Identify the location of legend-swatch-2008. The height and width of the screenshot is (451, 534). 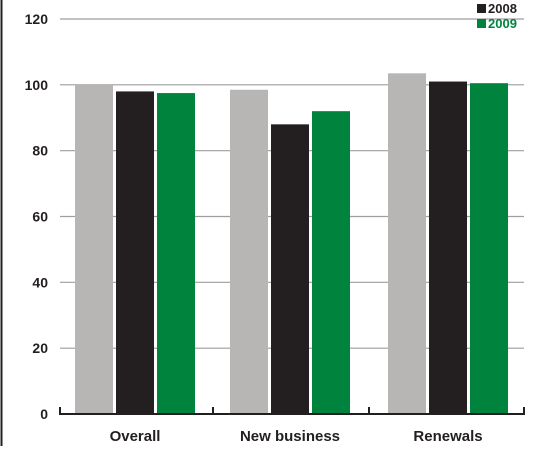
(481, 8).